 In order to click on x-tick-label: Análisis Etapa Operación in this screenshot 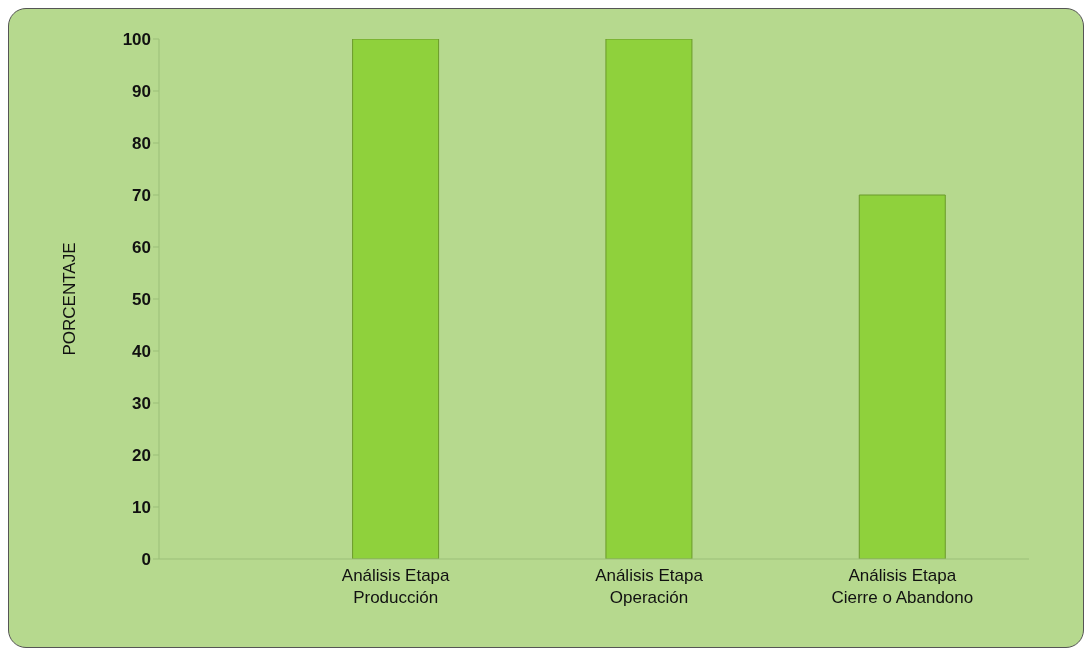, I will do `click(649, 586)`.